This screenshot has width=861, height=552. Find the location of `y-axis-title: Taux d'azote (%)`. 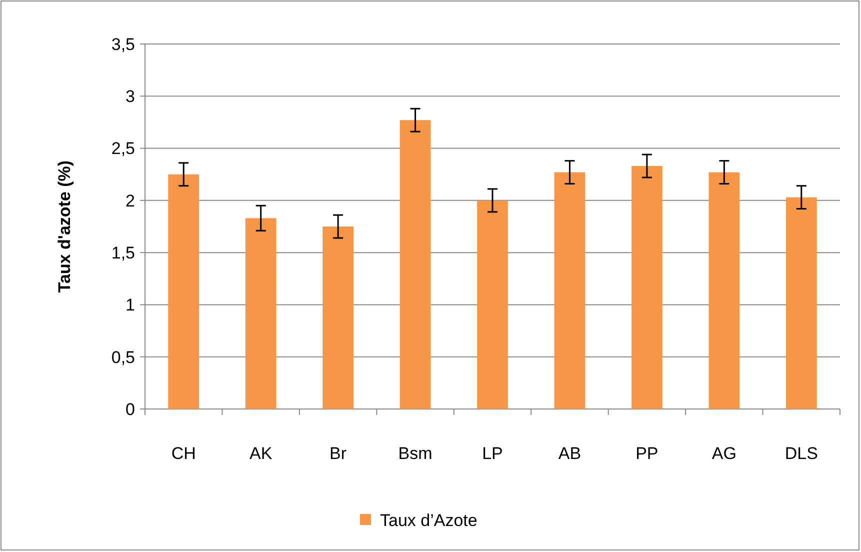

y-axis-title: Taux d'azote (%) is located at coordinates (64, 226).